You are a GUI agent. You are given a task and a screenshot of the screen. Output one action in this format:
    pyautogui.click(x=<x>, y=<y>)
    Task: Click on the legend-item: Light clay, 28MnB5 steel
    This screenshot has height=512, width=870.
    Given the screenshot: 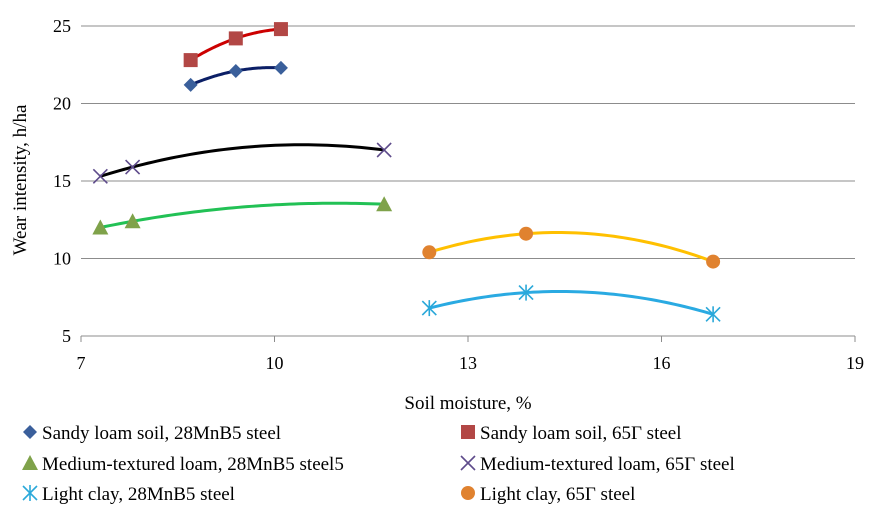 What is the action you would take?
    pyautogui.click(x=128, y=494)
    